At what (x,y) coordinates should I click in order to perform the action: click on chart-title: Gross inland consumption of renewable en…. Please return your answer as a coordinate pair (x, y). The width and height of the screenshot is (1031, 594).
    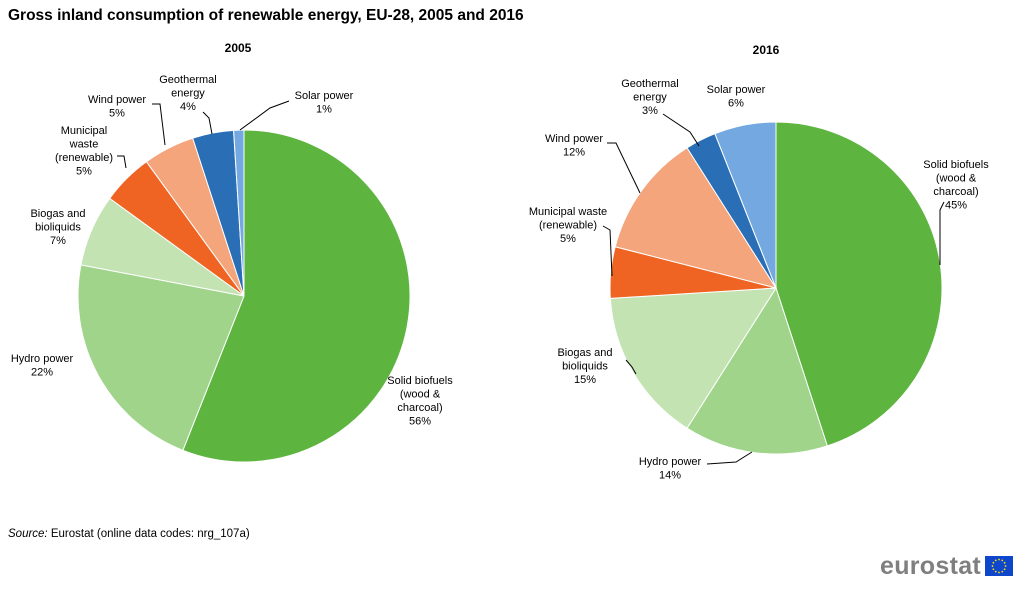
    Looking at the image, I should click on (266, 15).